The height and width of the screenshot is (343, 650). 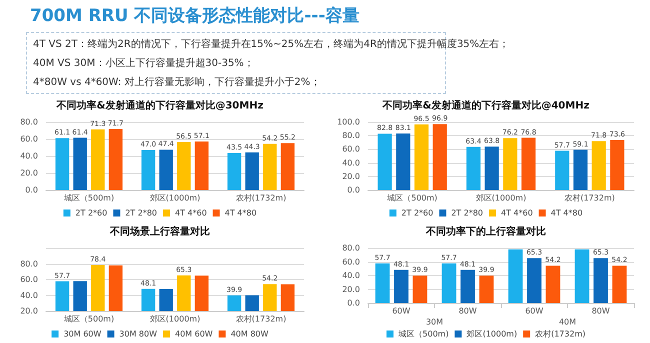 I want to click on legend-label: 城区（500m), so click(x=423, y=334).